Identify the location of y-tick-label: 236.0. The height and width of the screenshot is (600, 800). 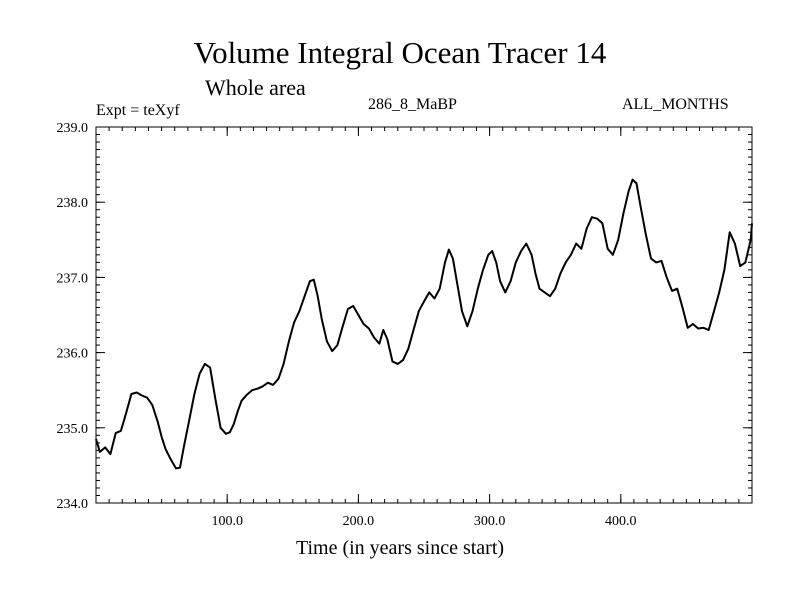
(73, 354).